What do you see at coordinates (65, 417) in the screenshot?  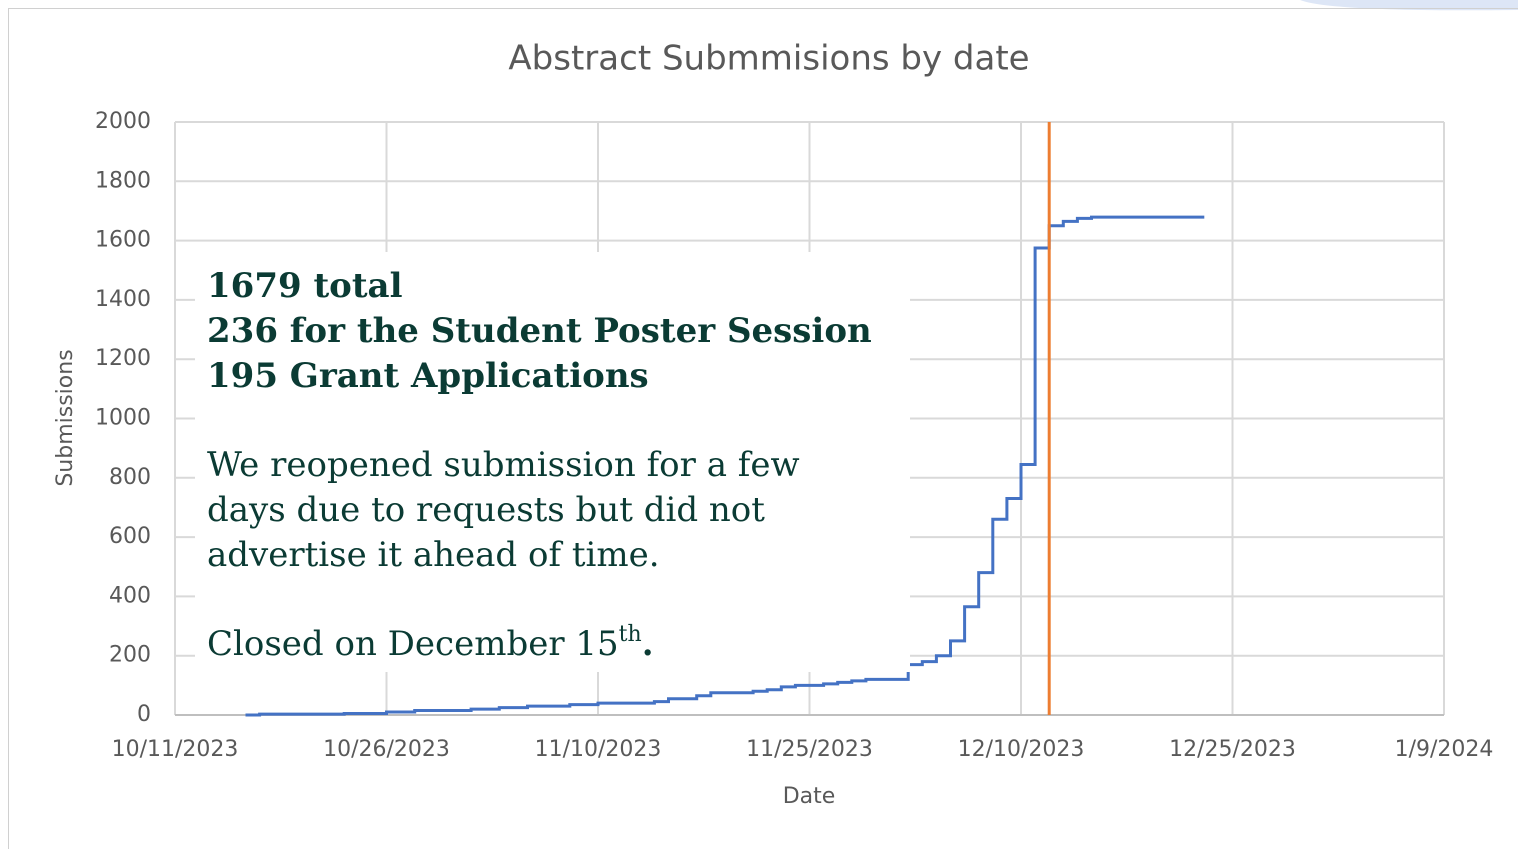 I see `y-axis-label: Submissions` at bounding box center [65, 417].